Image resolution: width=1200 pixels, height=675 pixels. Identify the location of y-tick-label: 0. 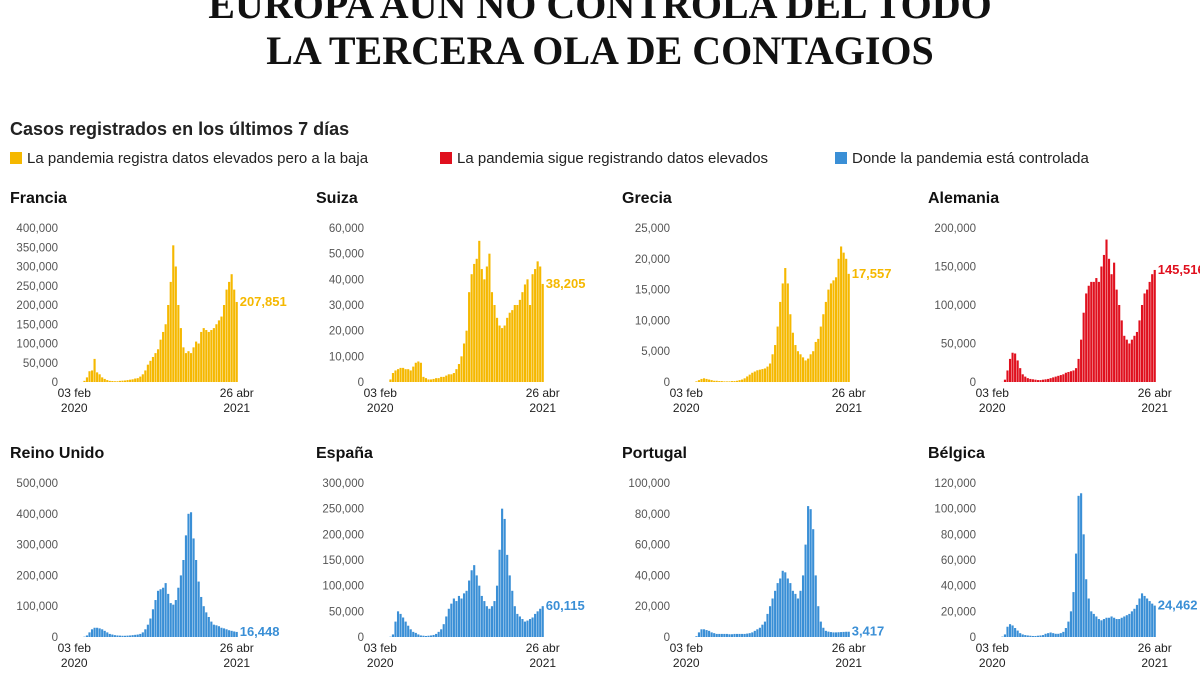
(55, 383).